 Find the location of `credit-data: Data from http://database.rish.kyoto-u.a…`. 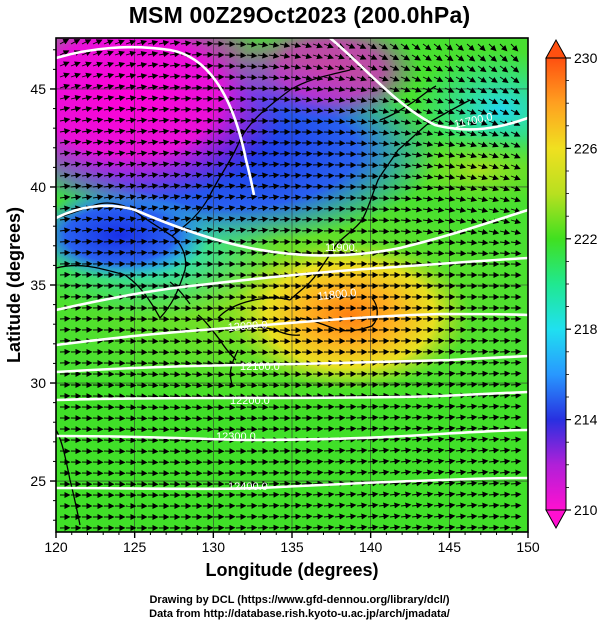

credit-data: Data from http://database.rish.kyoto-u.a… is located at coordinates (299, 614).